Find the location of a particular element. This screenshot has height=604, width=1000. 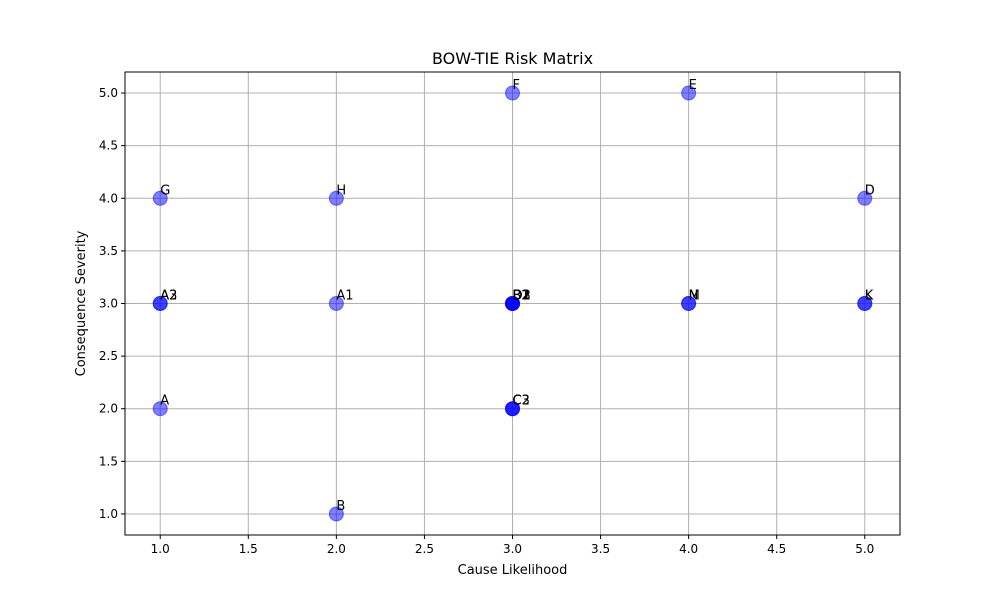

y-tick-label: 2.5 is located at coordinates (108, 356).